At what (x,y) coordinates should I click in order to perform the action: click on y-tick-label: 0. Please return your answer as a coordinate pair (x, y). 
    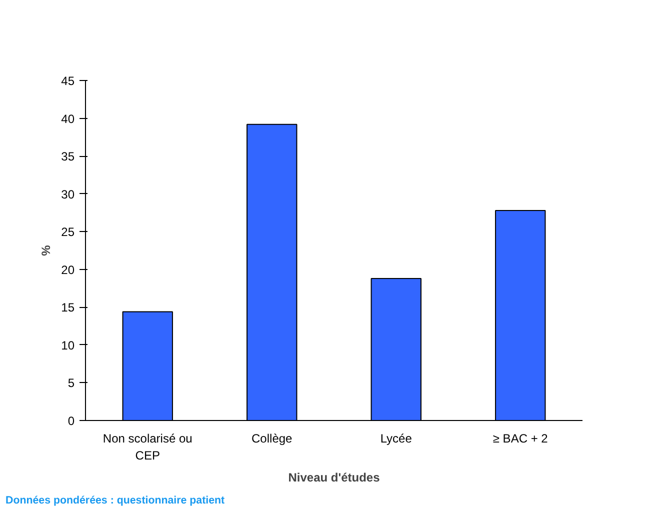
    Looking at the image, I should click on (71, 421).